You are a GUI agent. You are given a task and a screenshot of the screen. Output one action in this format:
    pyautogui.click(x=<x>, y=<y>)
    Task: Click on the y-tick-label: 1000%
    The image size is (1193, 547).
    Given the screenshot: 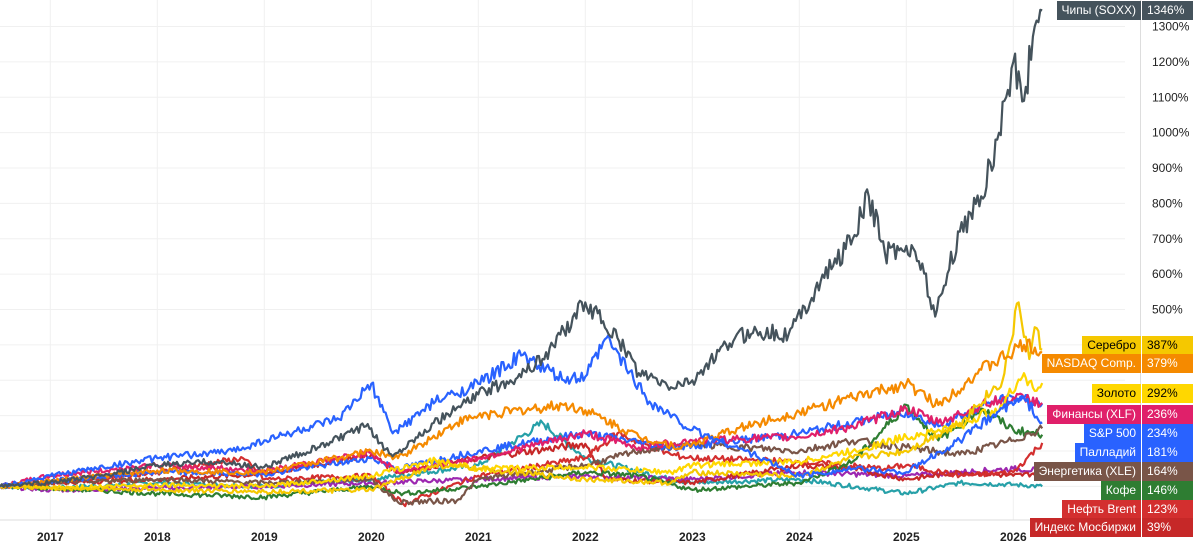 What is the action you would take?
    pyautogui.click(x=1171, y=133)
    